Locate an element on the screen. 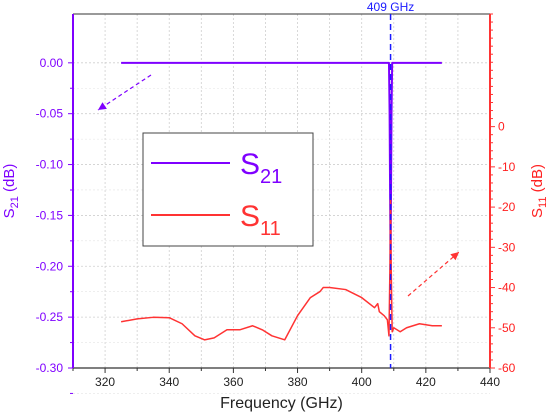  legend-label-s11: S11 is located at coordinates (260, 220).